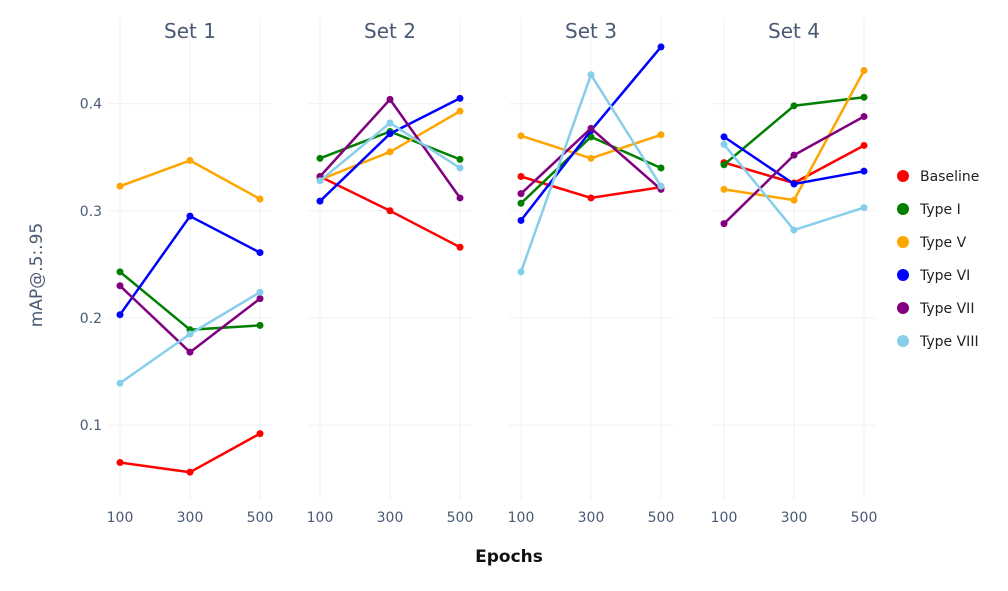 This screenshot has width=1008, height=591. What do you see at coordinates (190, 272) in the screenshot?
I see `facet-panel: Set 1 100 300 500` at bounding box center [190, 272].